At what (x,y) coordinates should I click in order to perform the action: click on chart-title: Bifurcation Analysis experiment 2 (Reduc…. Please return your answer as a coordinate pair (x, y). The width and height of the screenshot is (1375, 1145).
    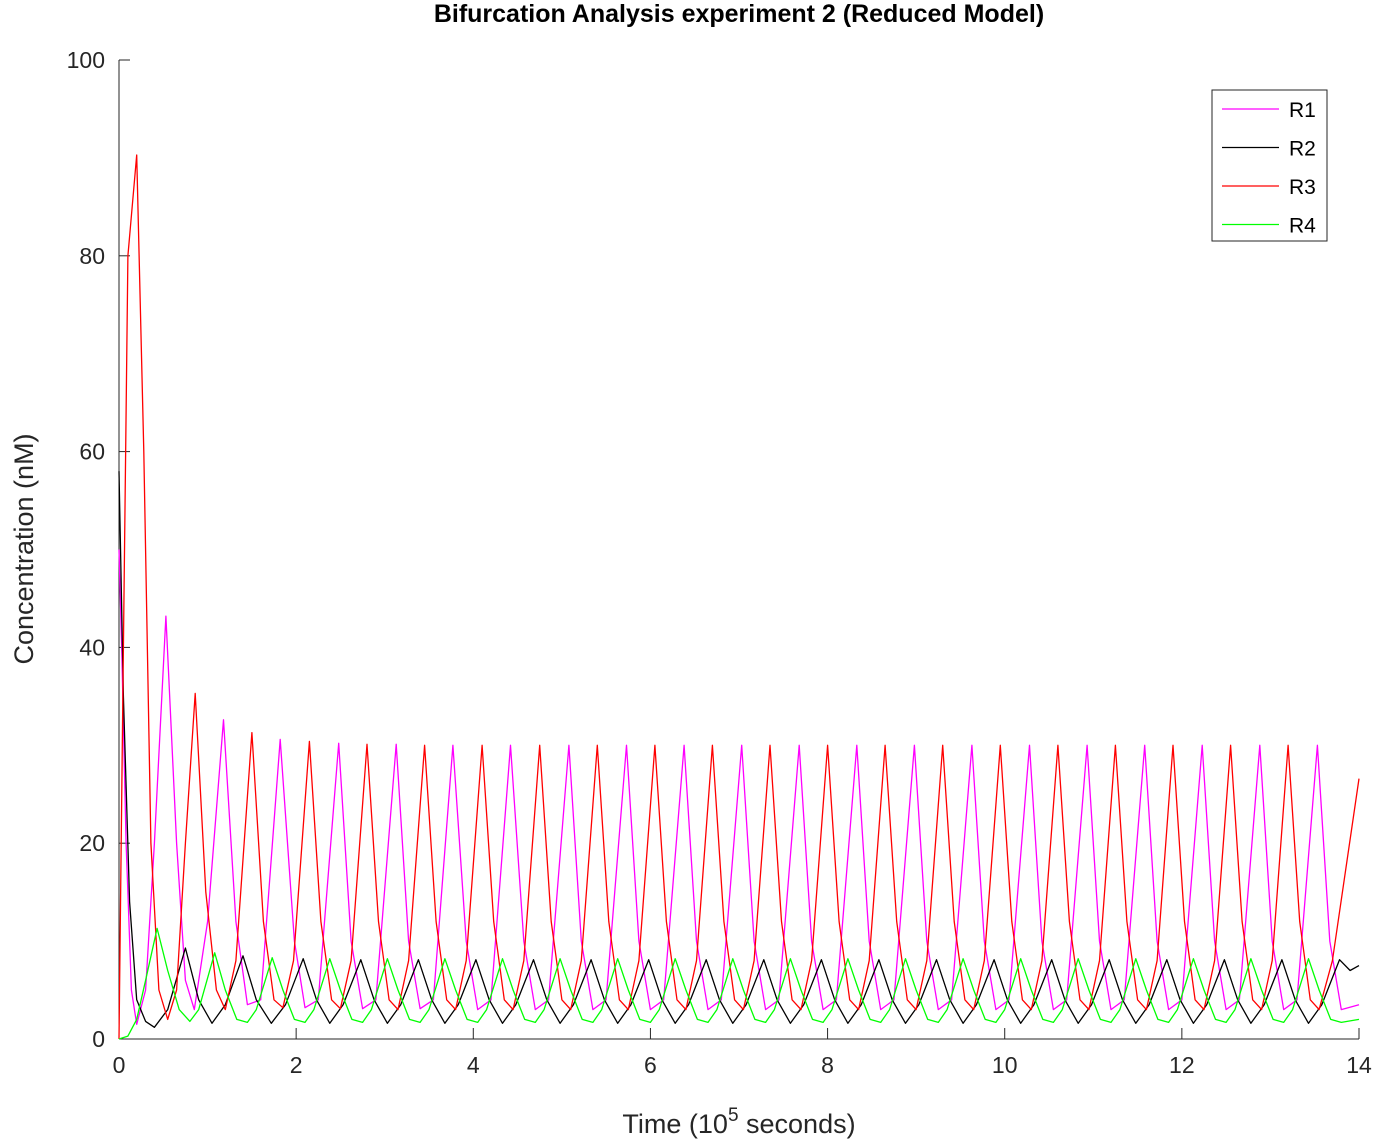
    Looking at the image, I should click on (739, 14).